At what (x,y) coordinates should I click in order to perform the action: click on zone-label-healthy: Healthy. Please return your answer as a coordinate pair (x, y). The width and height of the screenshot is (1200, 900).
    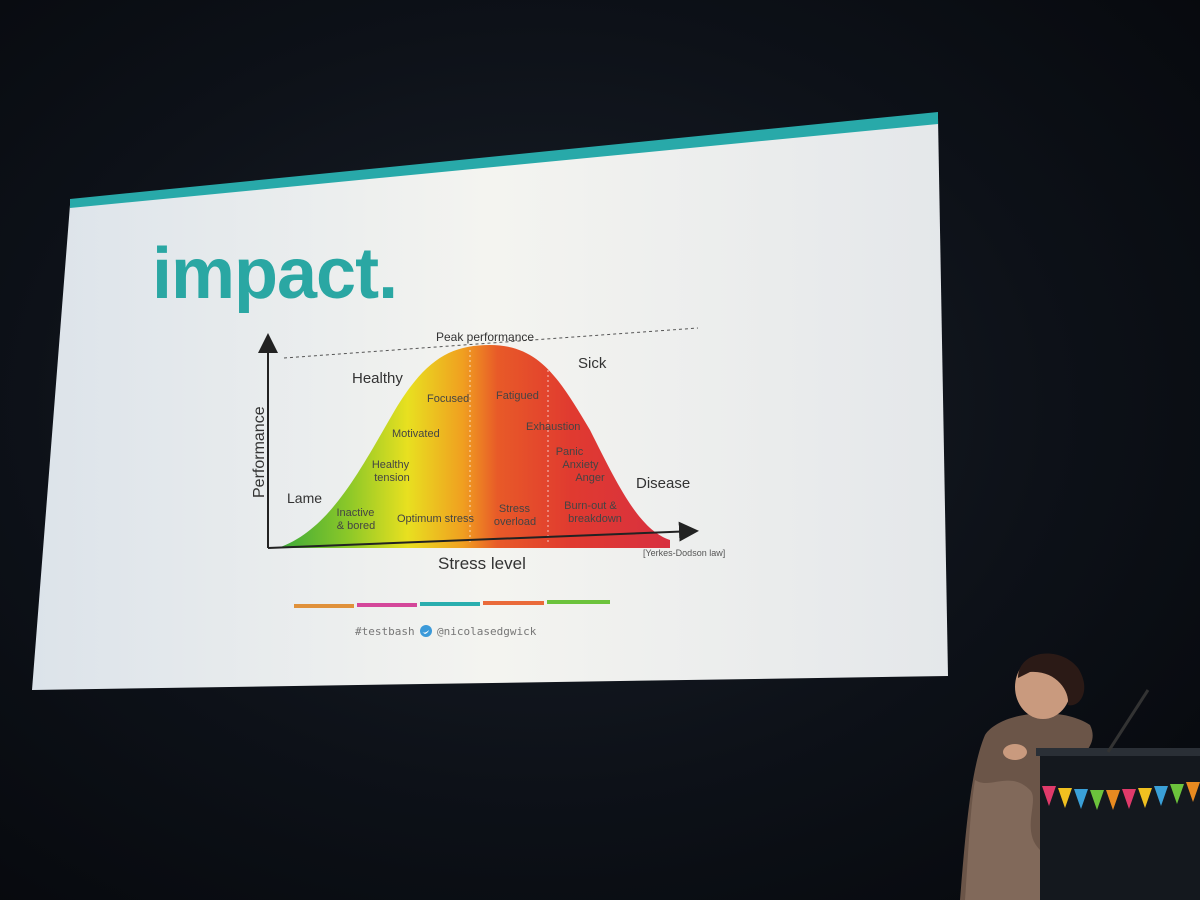
    Looking at the image, I should click on (377, 378).